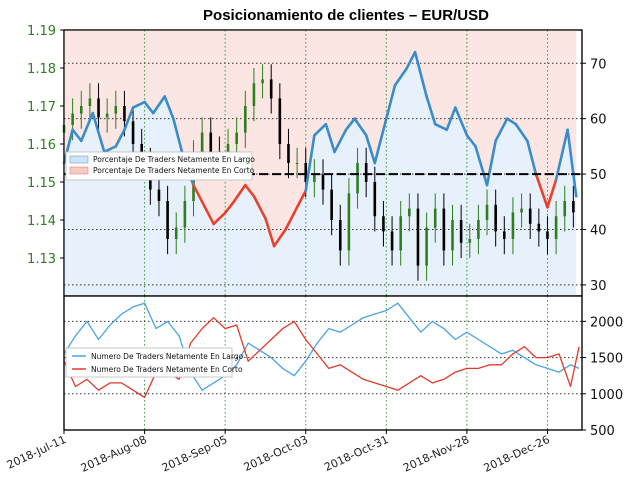  I want to click on upper-legend-box, so click(159, 166).